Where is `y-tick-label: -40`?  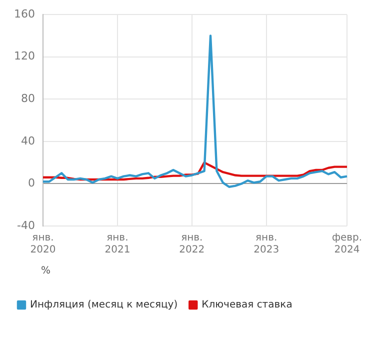 y-tick-label: -40 is located at coordinates (26, 225).